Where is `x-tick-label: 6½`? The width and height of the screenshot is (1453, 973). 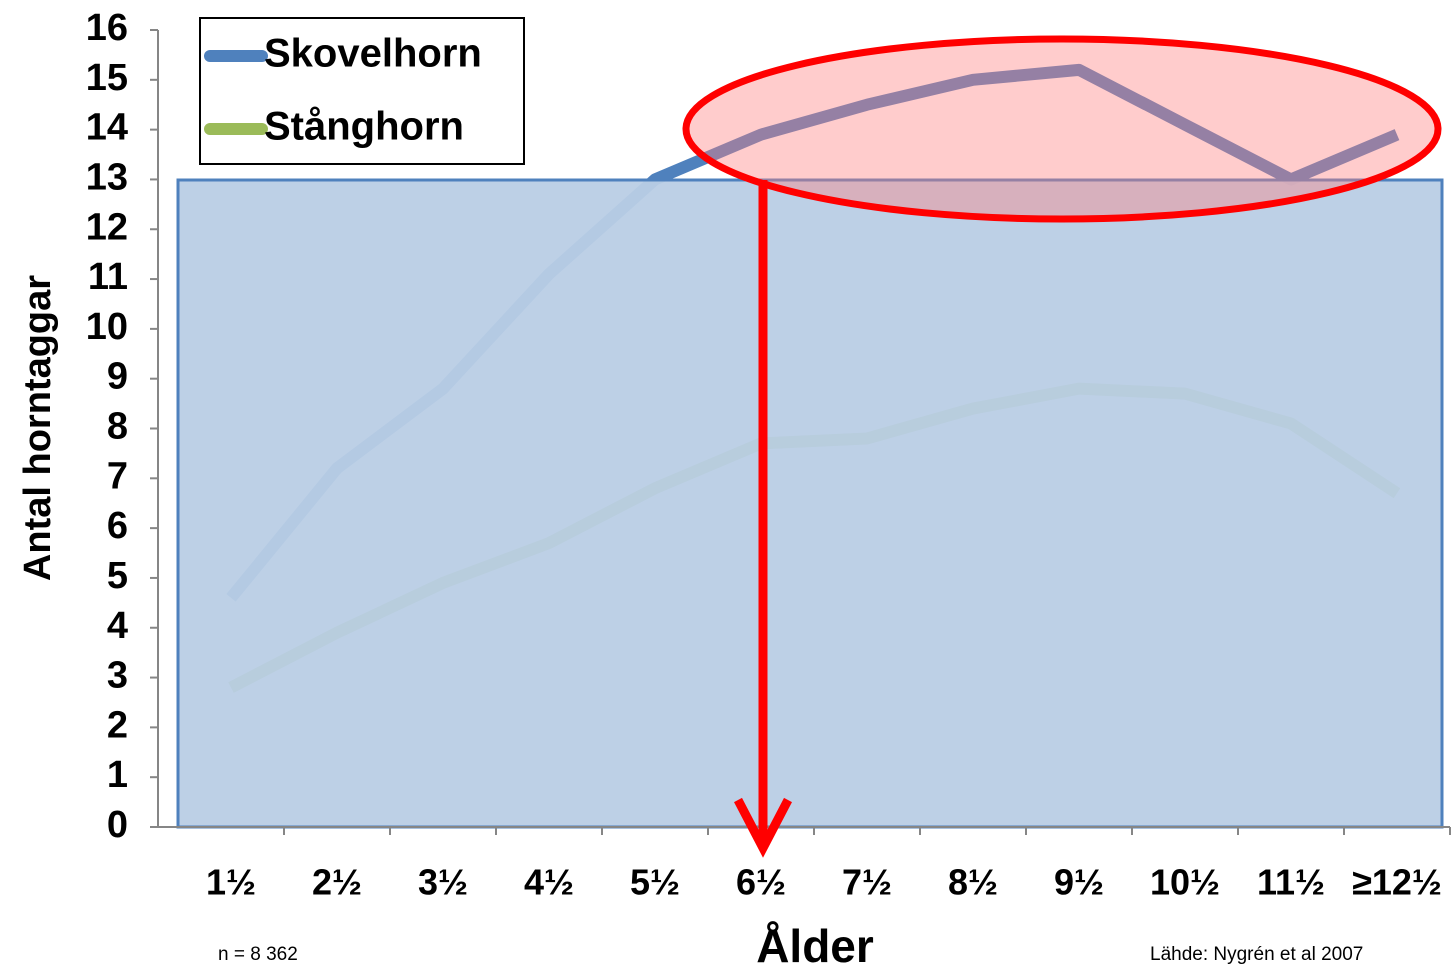
x-tick-label: 6½ is located at coordinates (761, 882).